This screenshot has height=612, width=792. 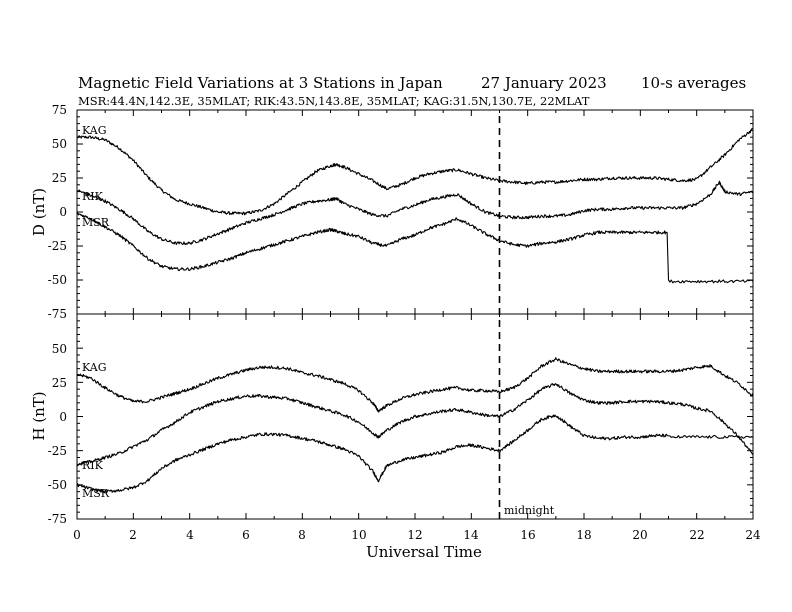 What do you see at coordinates (246, 535) in the screenshot?
I see `x-tick-label: 6` at bounding box center [246, 535].